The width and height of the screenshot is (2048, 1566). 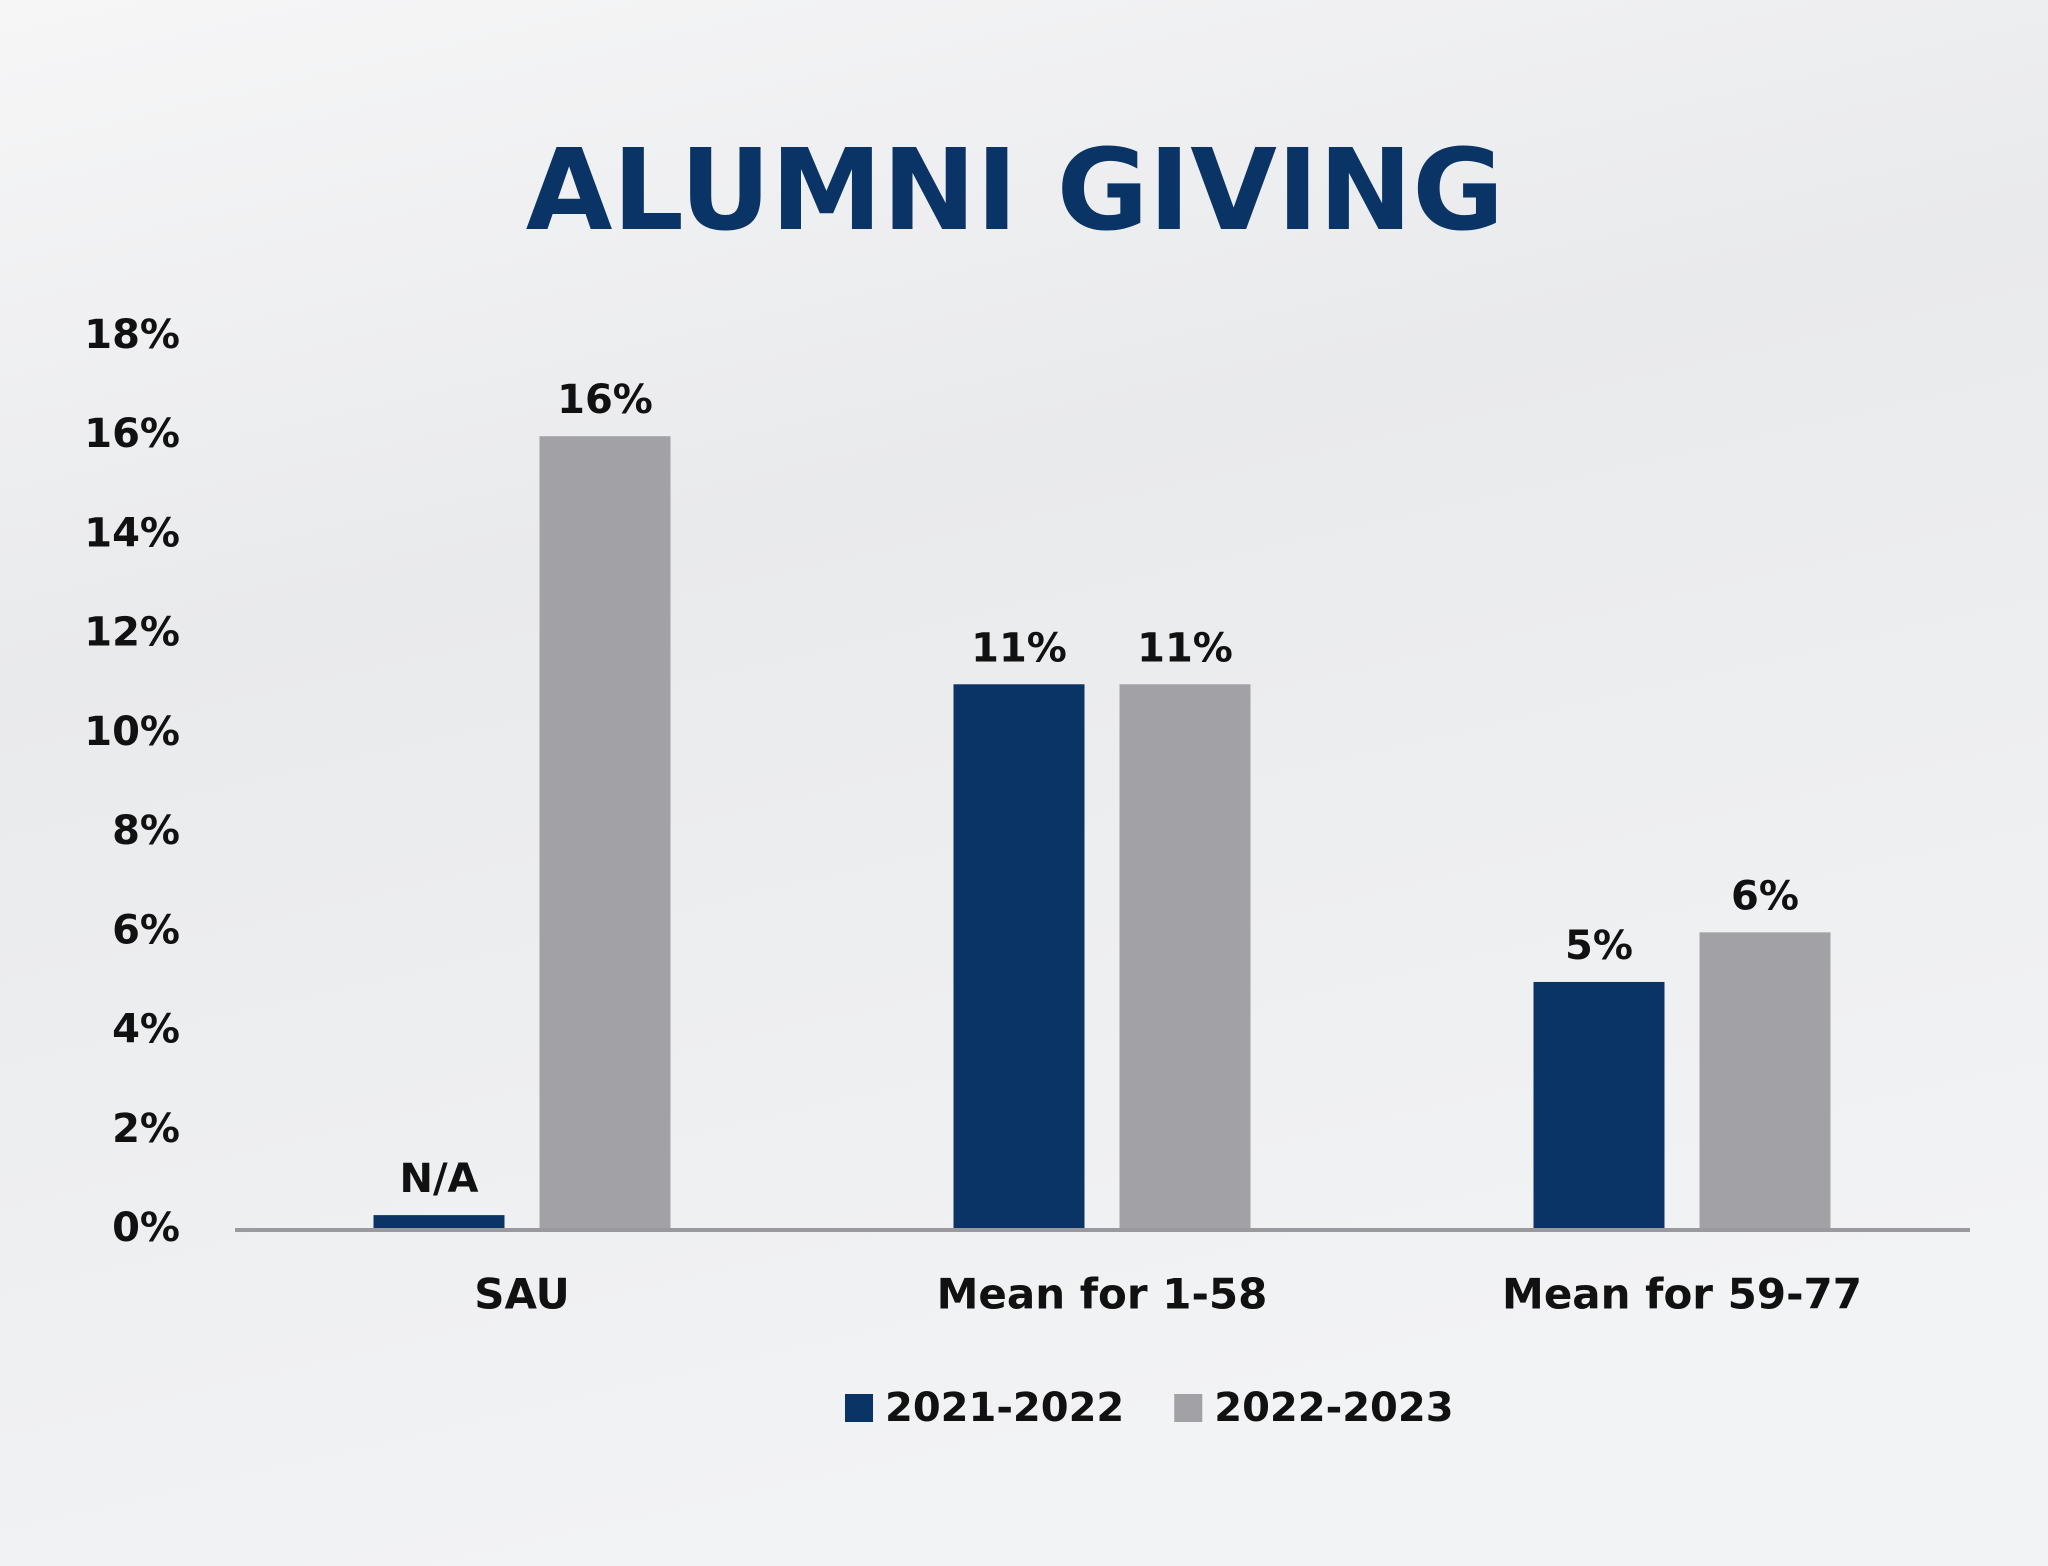 I want to click on legend-label: 2022-2023, so click(x=1333, y=1408).